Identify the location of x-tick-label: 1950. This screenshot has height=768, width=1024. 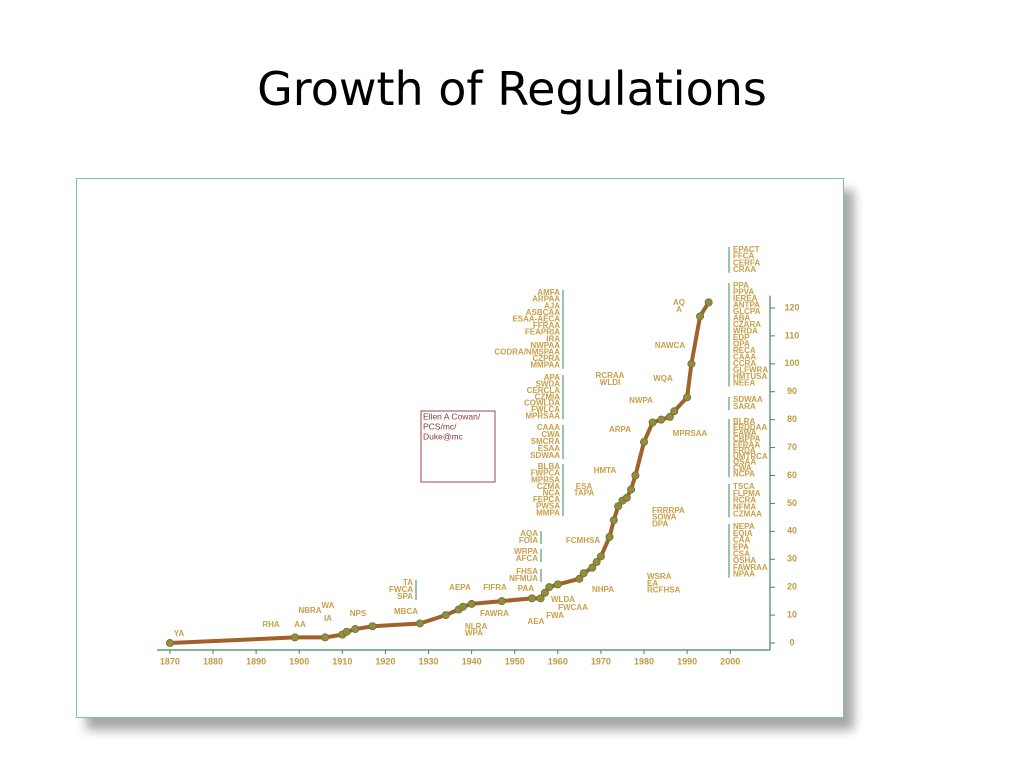
(515, 661).